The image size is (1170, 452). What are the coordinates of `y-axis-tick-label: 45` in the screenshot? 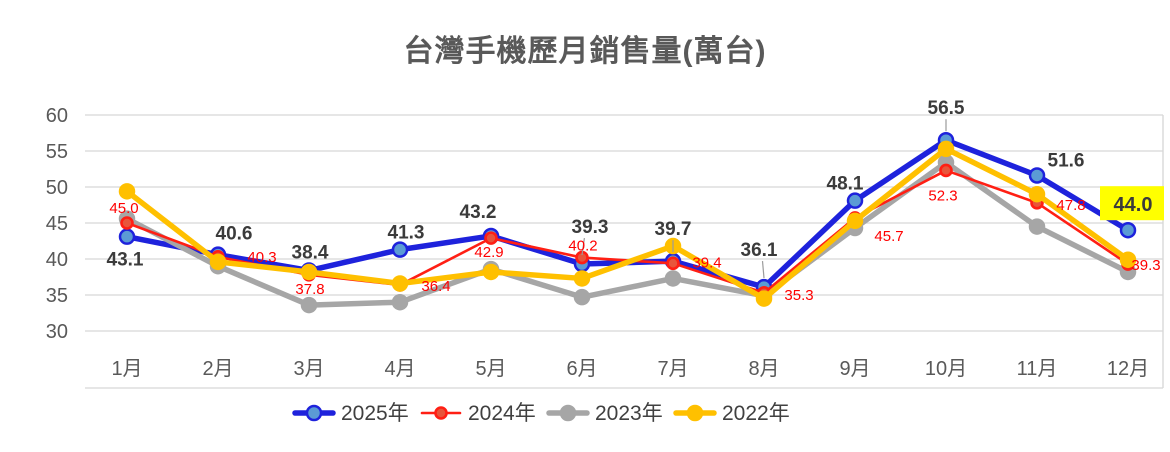 It's located at (57, 224).